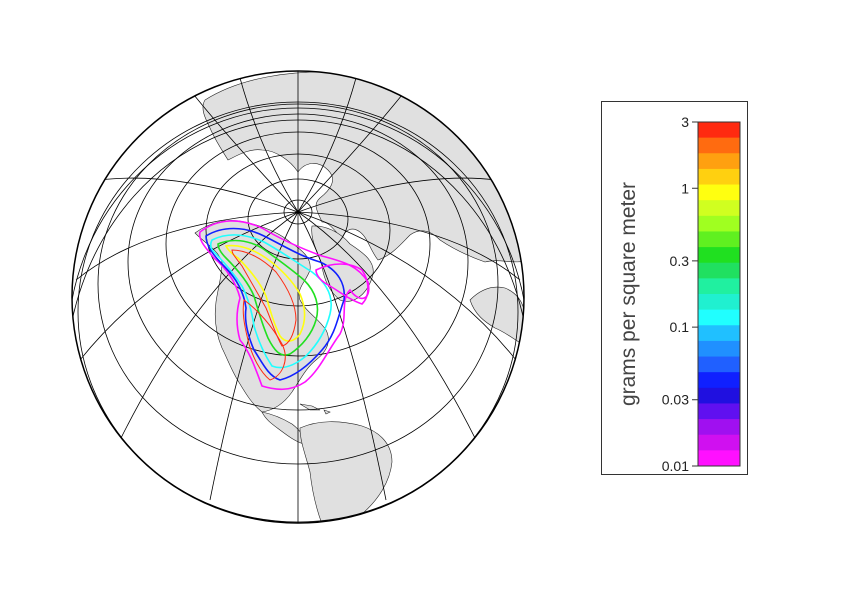 The width and height of the screenshot is (842, 595). I want to click on deposition-contours, so click(284, 305).